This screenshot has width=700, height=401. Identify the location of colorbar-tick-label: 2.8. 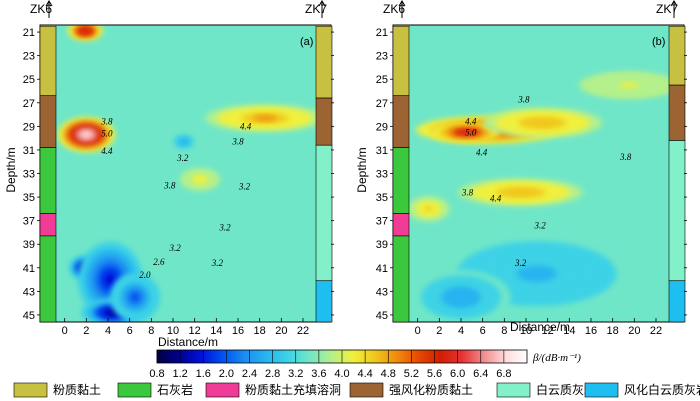
(272, 374).